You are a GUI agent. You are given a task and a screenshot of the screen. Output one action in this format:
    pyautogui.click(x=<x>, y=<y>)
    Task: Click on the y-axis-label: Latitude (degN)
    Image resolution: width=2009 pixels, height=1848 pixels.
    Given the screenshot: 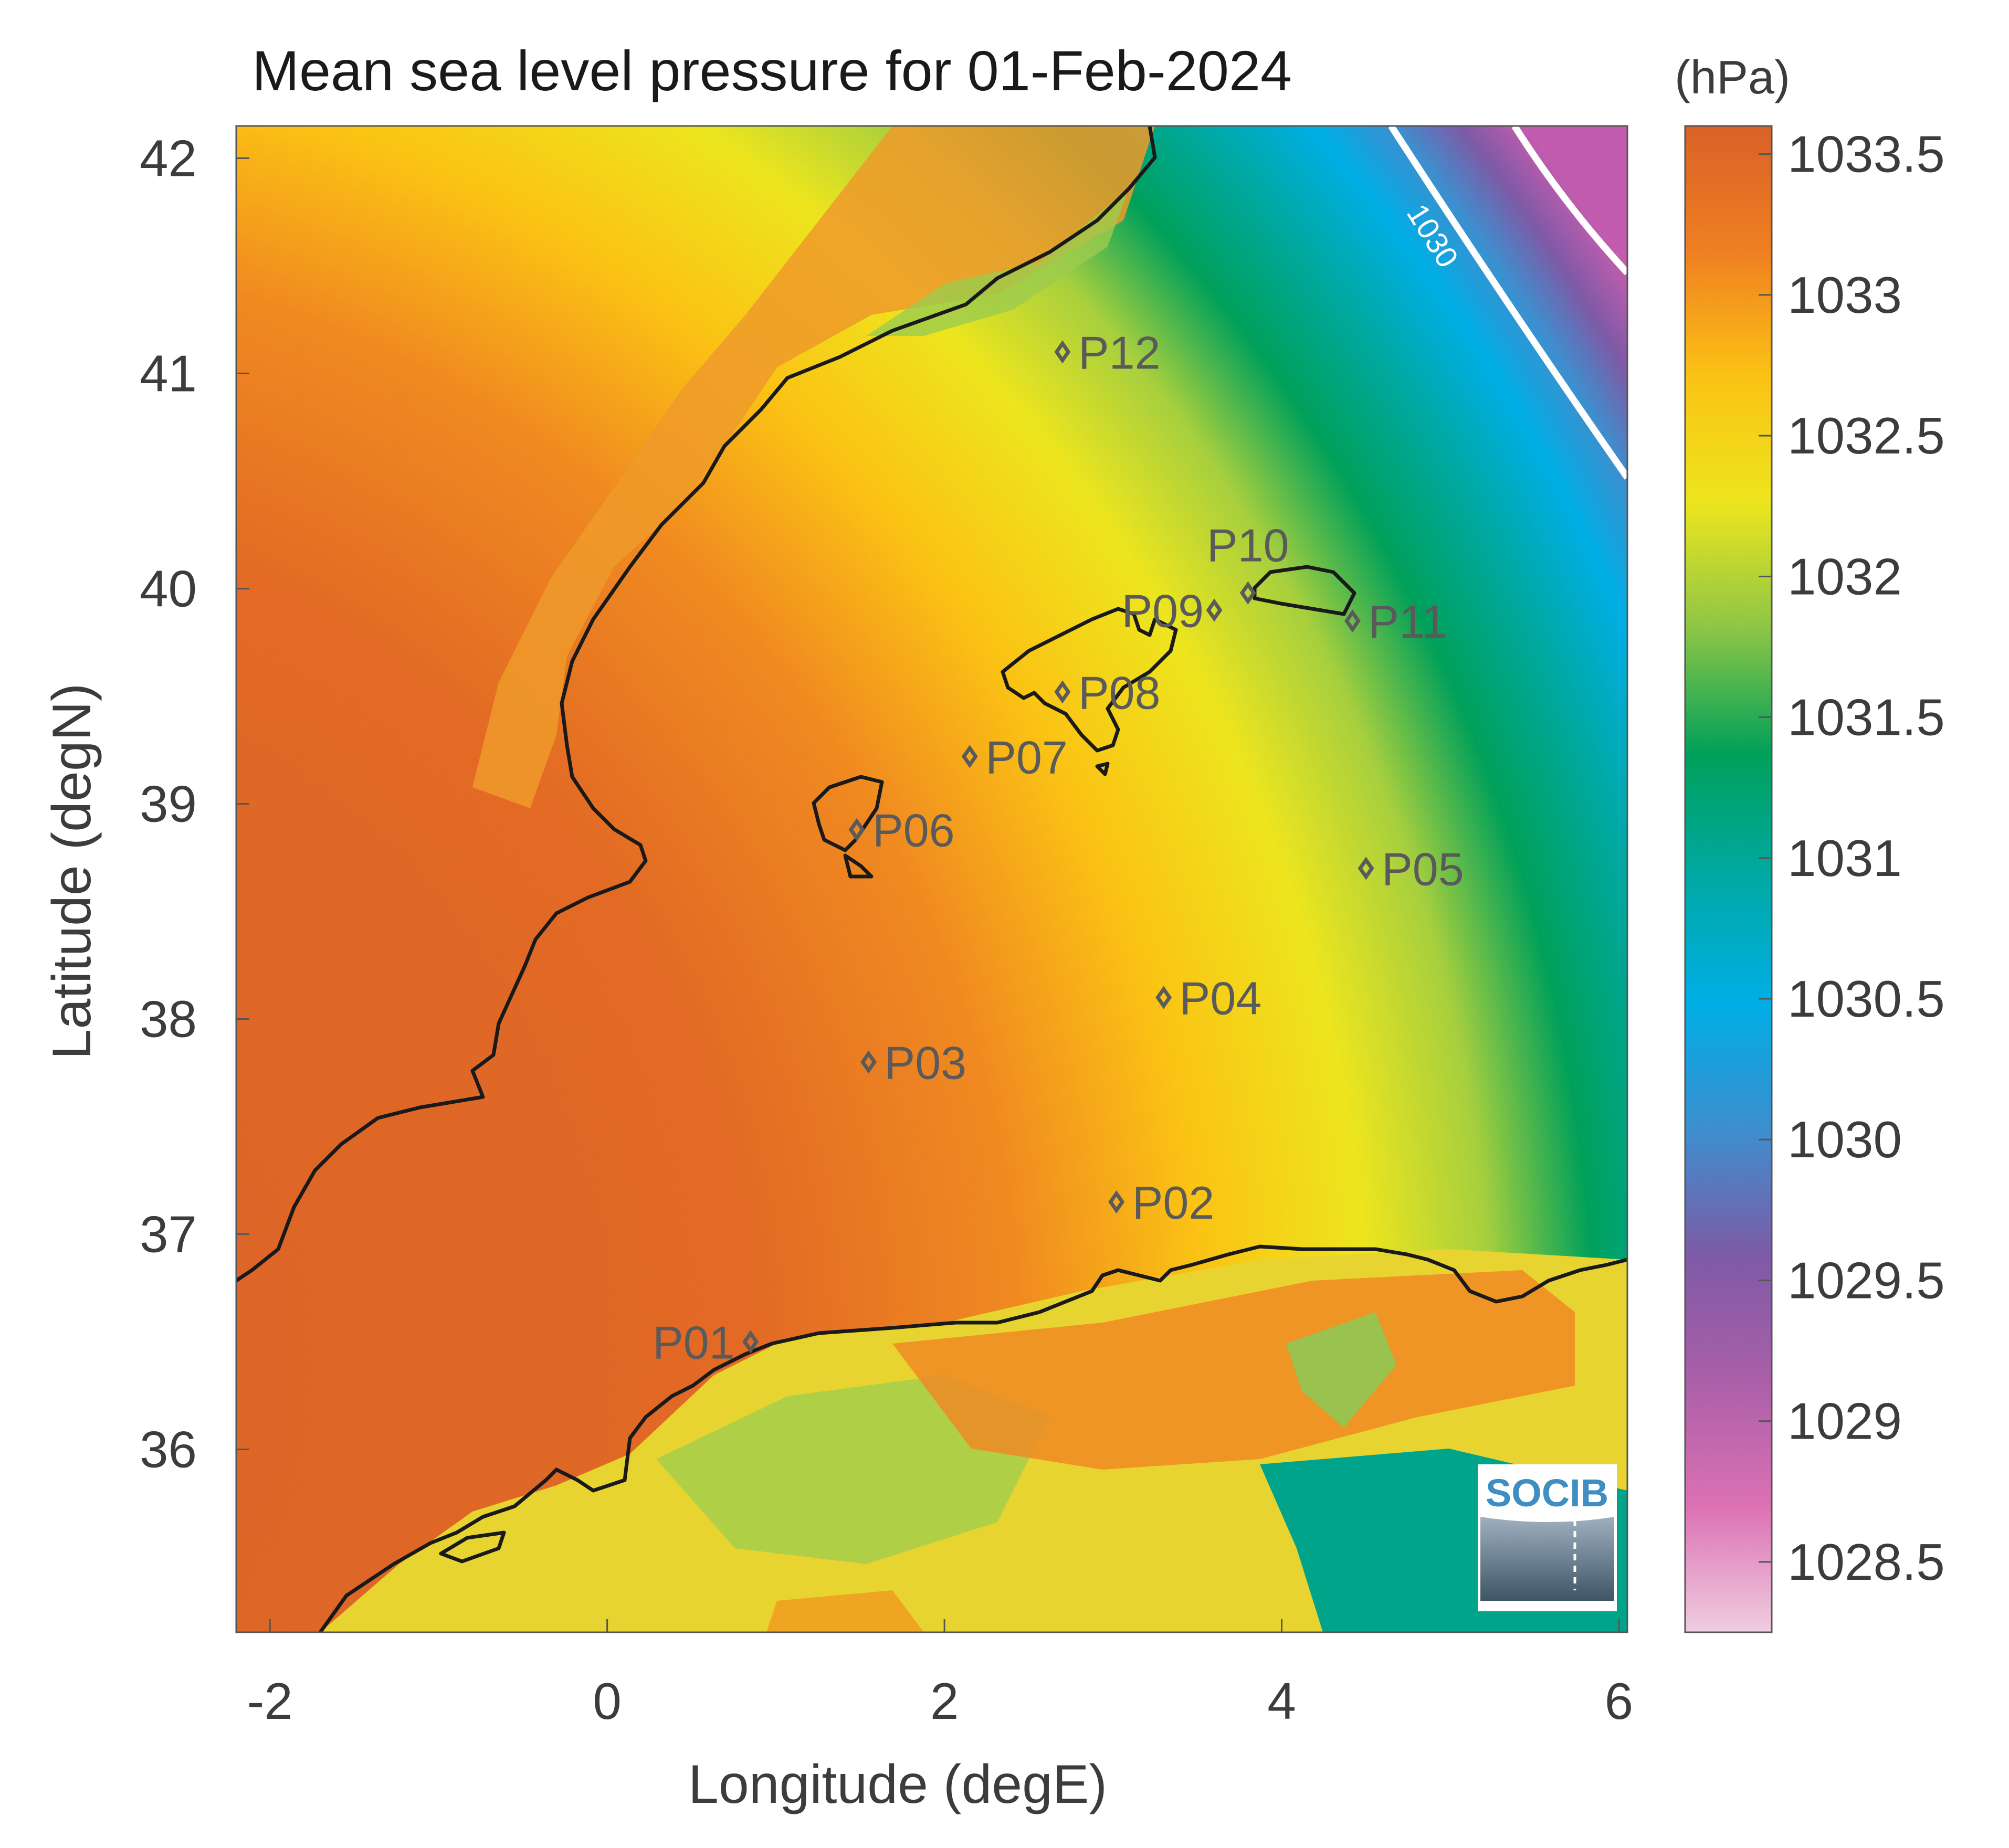 What is the action you would take?
    pyautogui.click(x=71, y=872)
    